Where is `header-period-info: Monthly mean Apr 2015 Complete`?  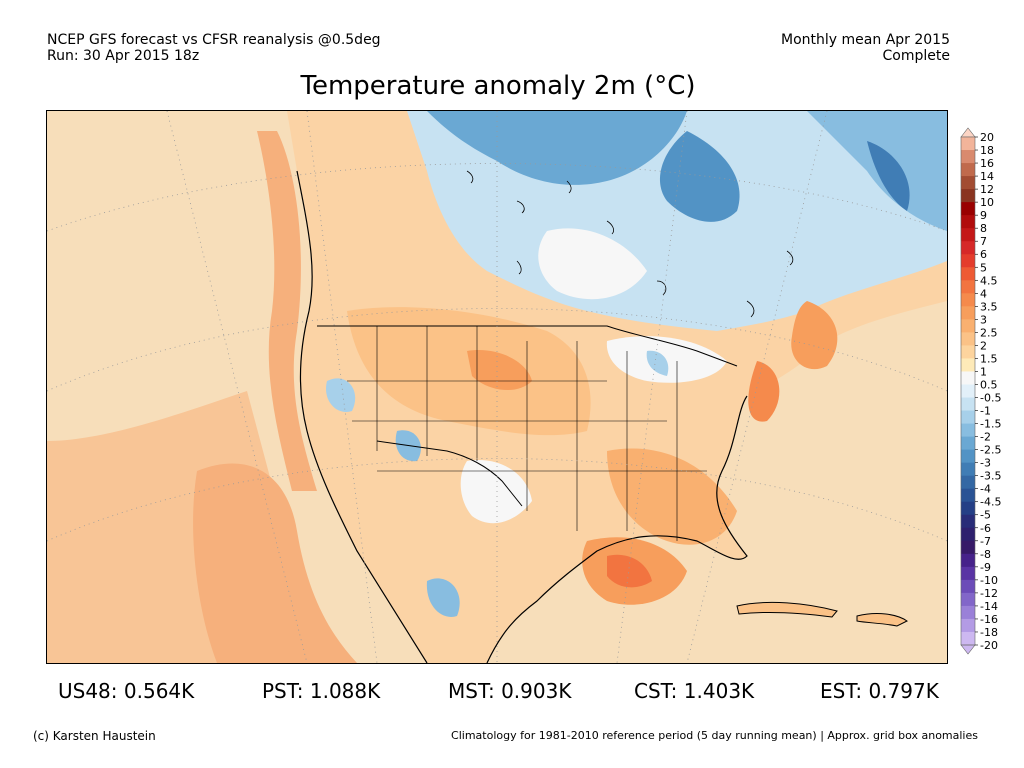
header-period-info: Monthly mean Apr 2015 Complete is located at coordinates (865, 48).